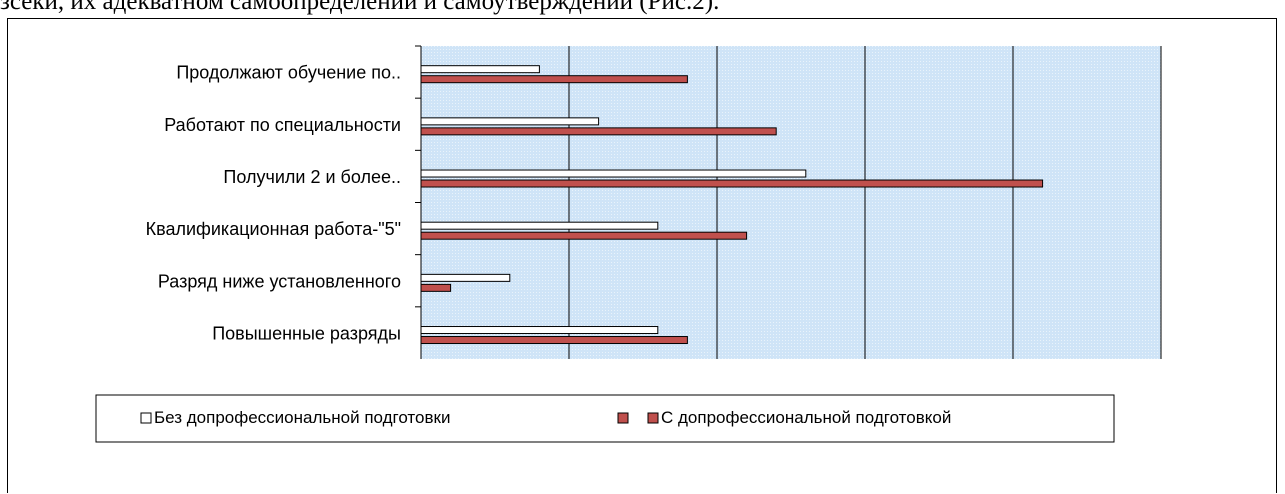 This screenshot has height=494, width=1285. What do you see at coordinates (806, 417) in the screenshot?
I see `legend-label-3: С допрофессиональной подготовкой` at bounding box center [806, 417].